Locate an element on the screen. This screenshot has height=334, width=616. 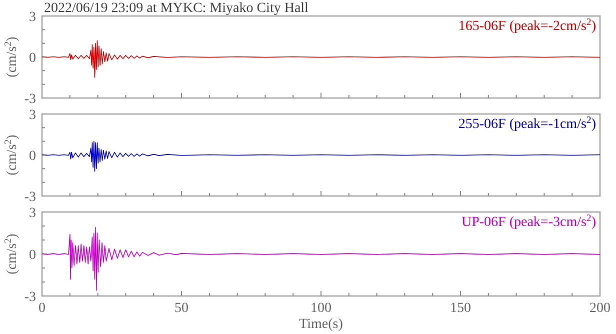
series-label: 165-06F (peak=-2cm/s$^{2}$) is located at coordinates (527, 25).